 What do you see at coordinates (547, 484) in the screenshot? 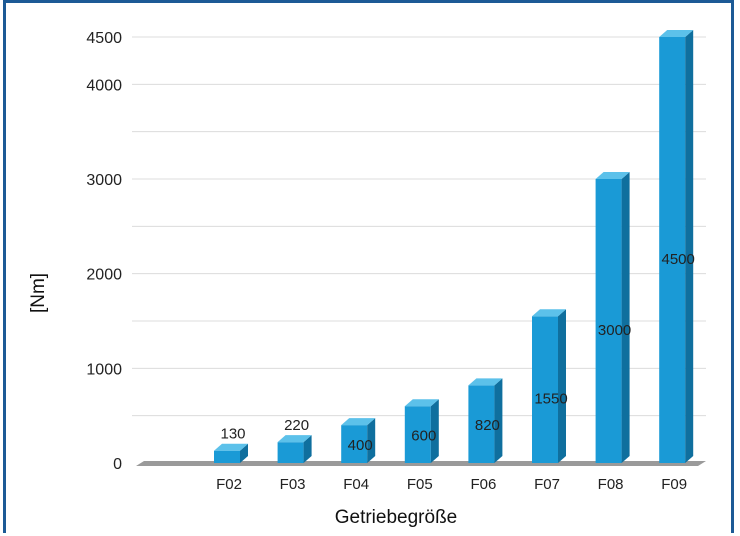
I see `x-tick-label: F07` at bounding box center [547, 484].